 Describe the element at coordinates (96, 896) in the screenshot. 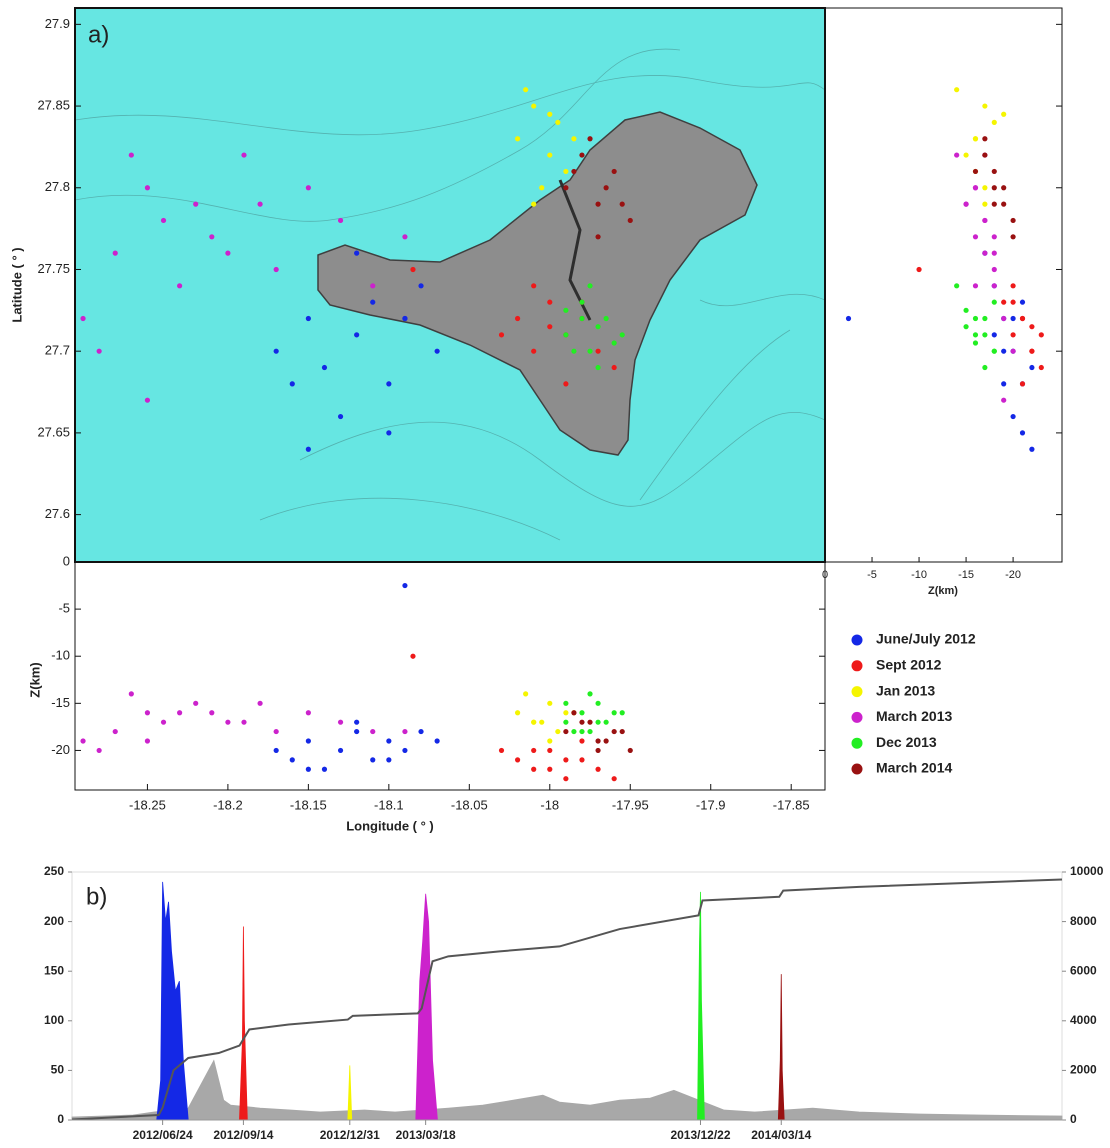

I see `panel-label: b)` at that location.